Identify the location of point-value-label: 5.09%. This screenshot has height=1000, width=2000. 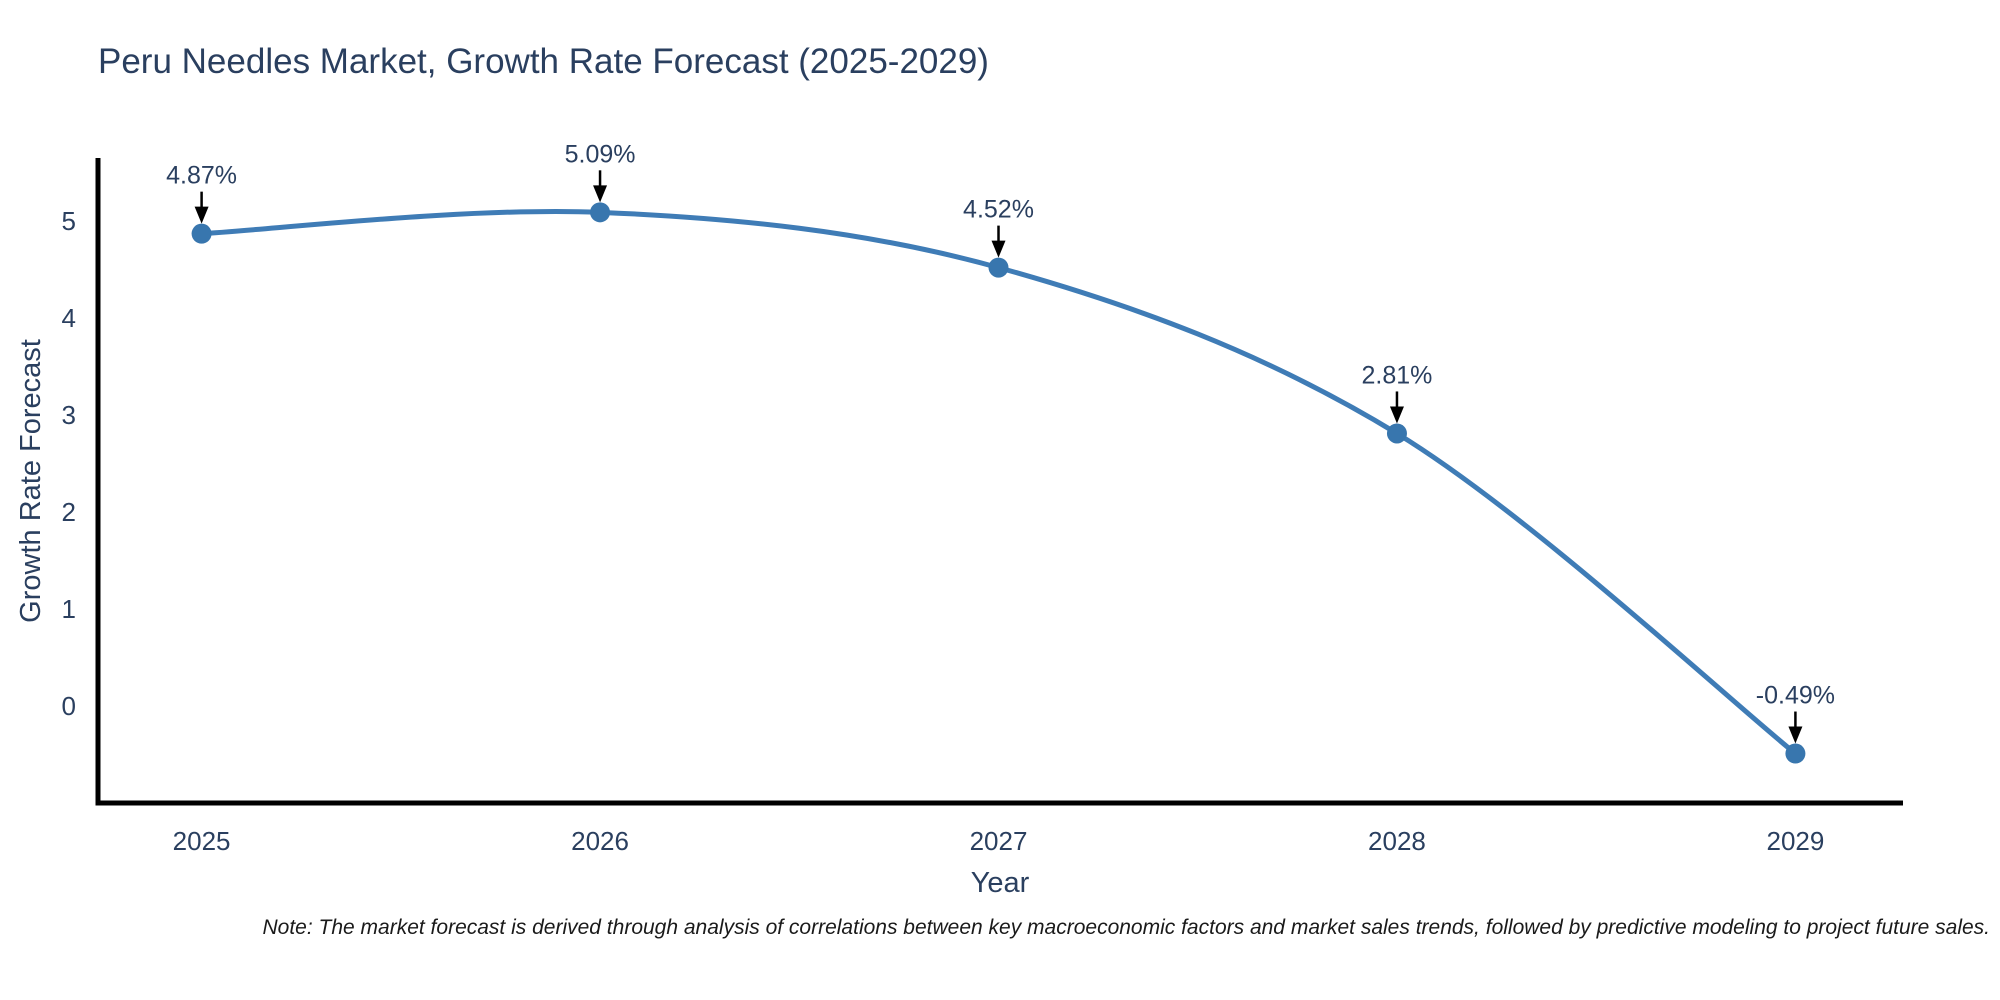
(600, 154).